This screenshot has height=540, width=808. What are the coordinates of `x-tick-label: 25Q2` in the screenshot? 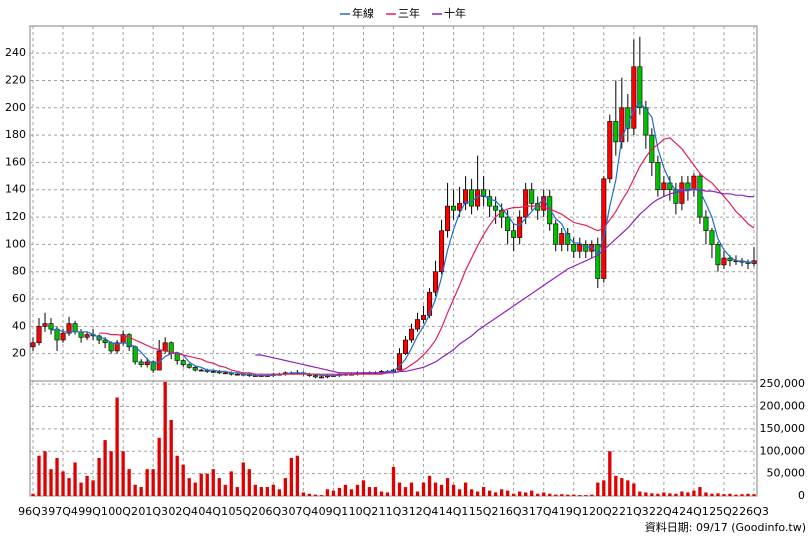 It's located at (724, 511).